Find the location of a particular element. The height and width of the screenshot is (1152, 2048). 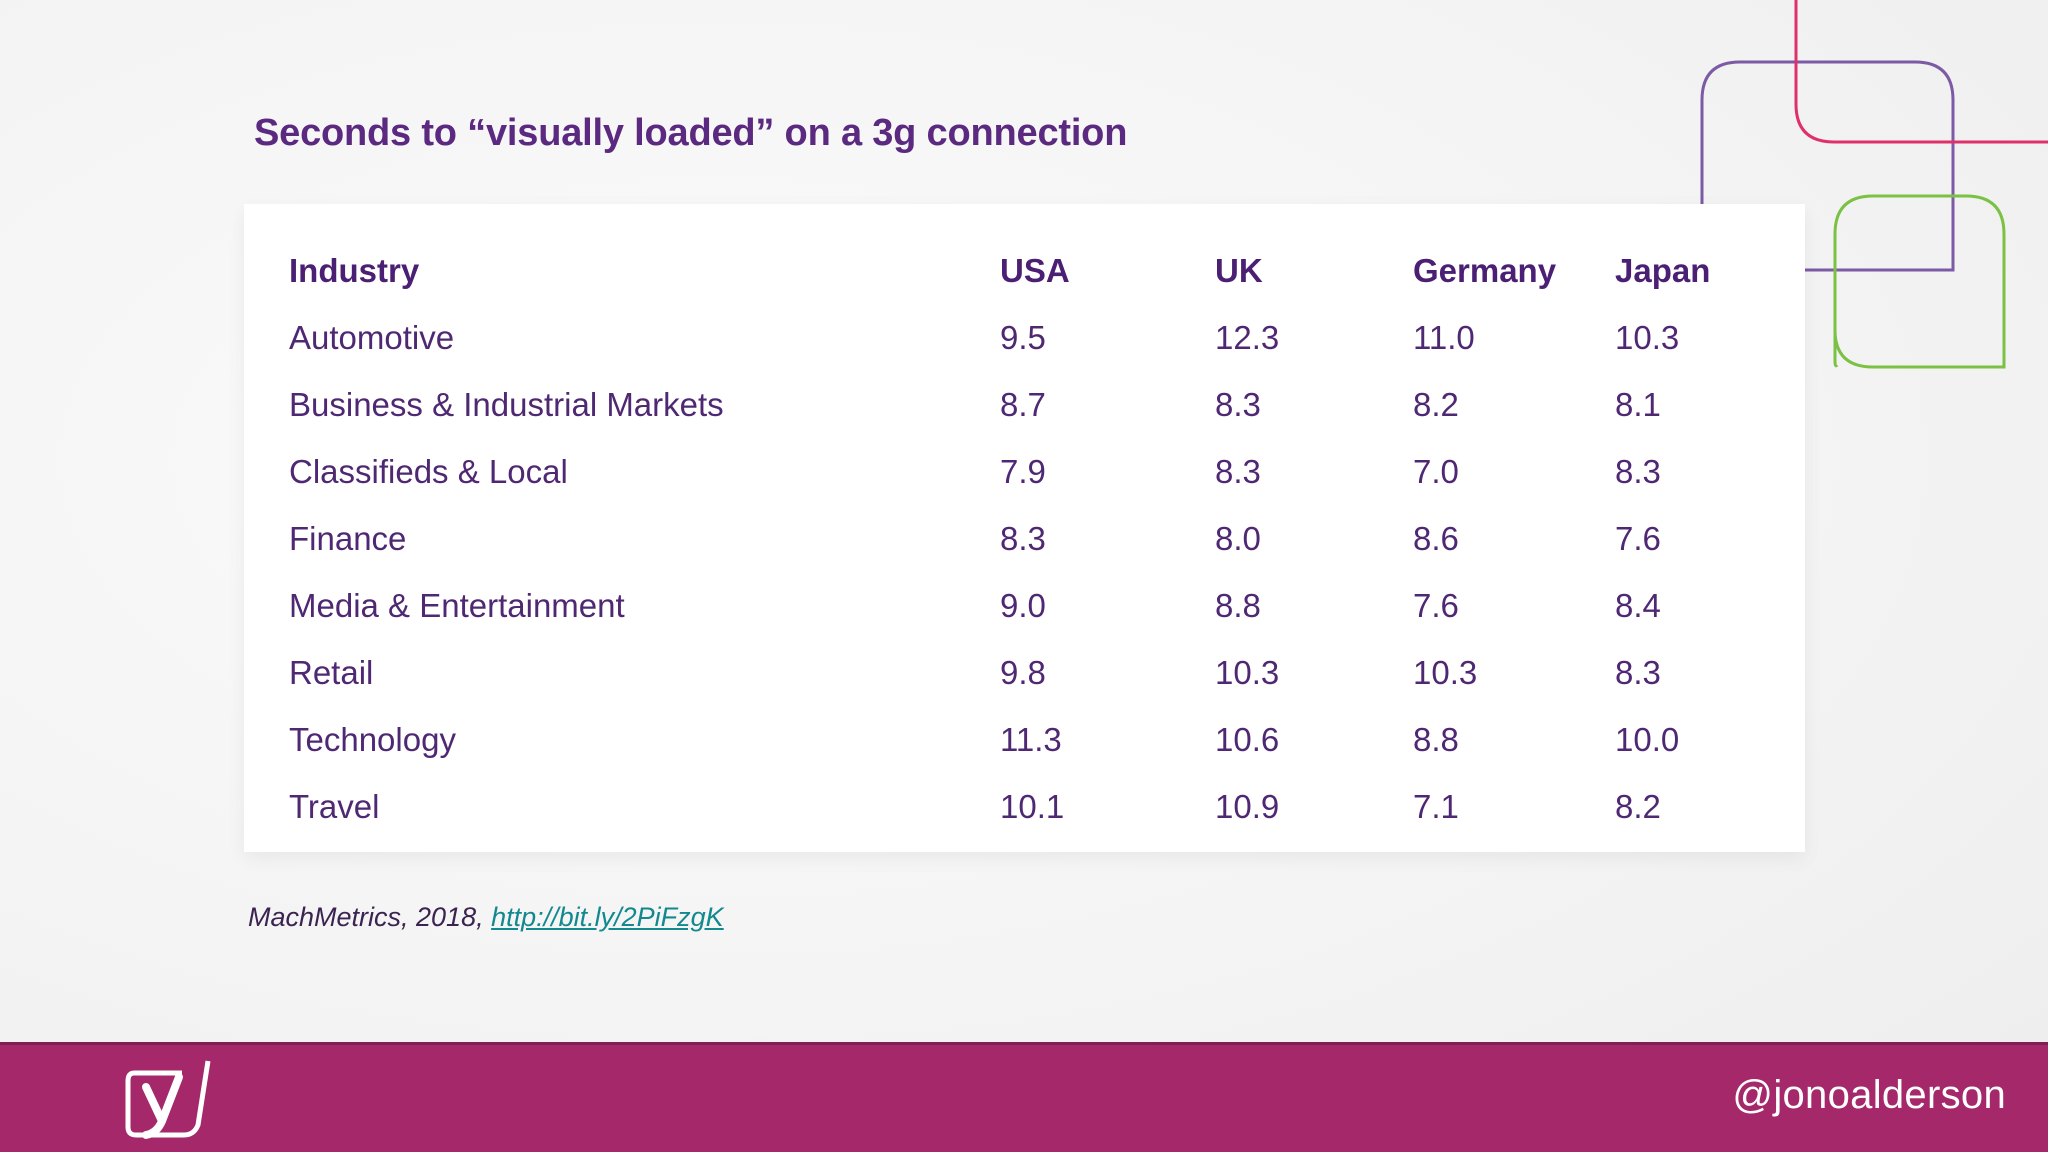

source-citation: MachMetrics, 2018, http://bit.ly/2PiFzgK is located at coordinates (486, 917).